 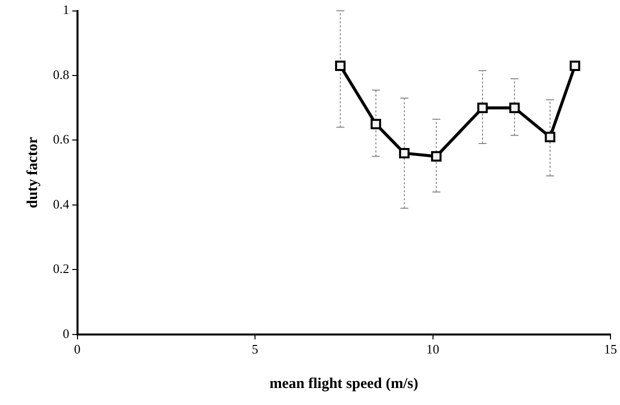 I want to click on x-tick-label: 15, so click(x=610, y=349).